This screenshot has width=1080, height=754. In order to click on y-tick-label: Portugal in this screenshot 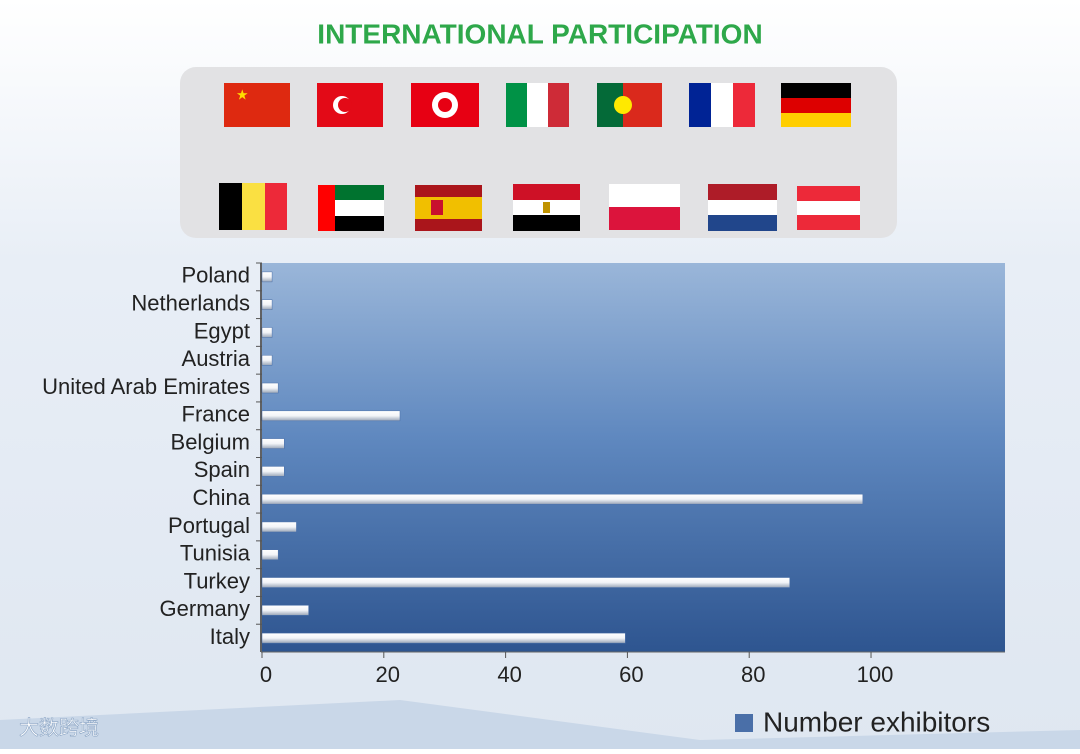, I will do `click(209, 525)`.